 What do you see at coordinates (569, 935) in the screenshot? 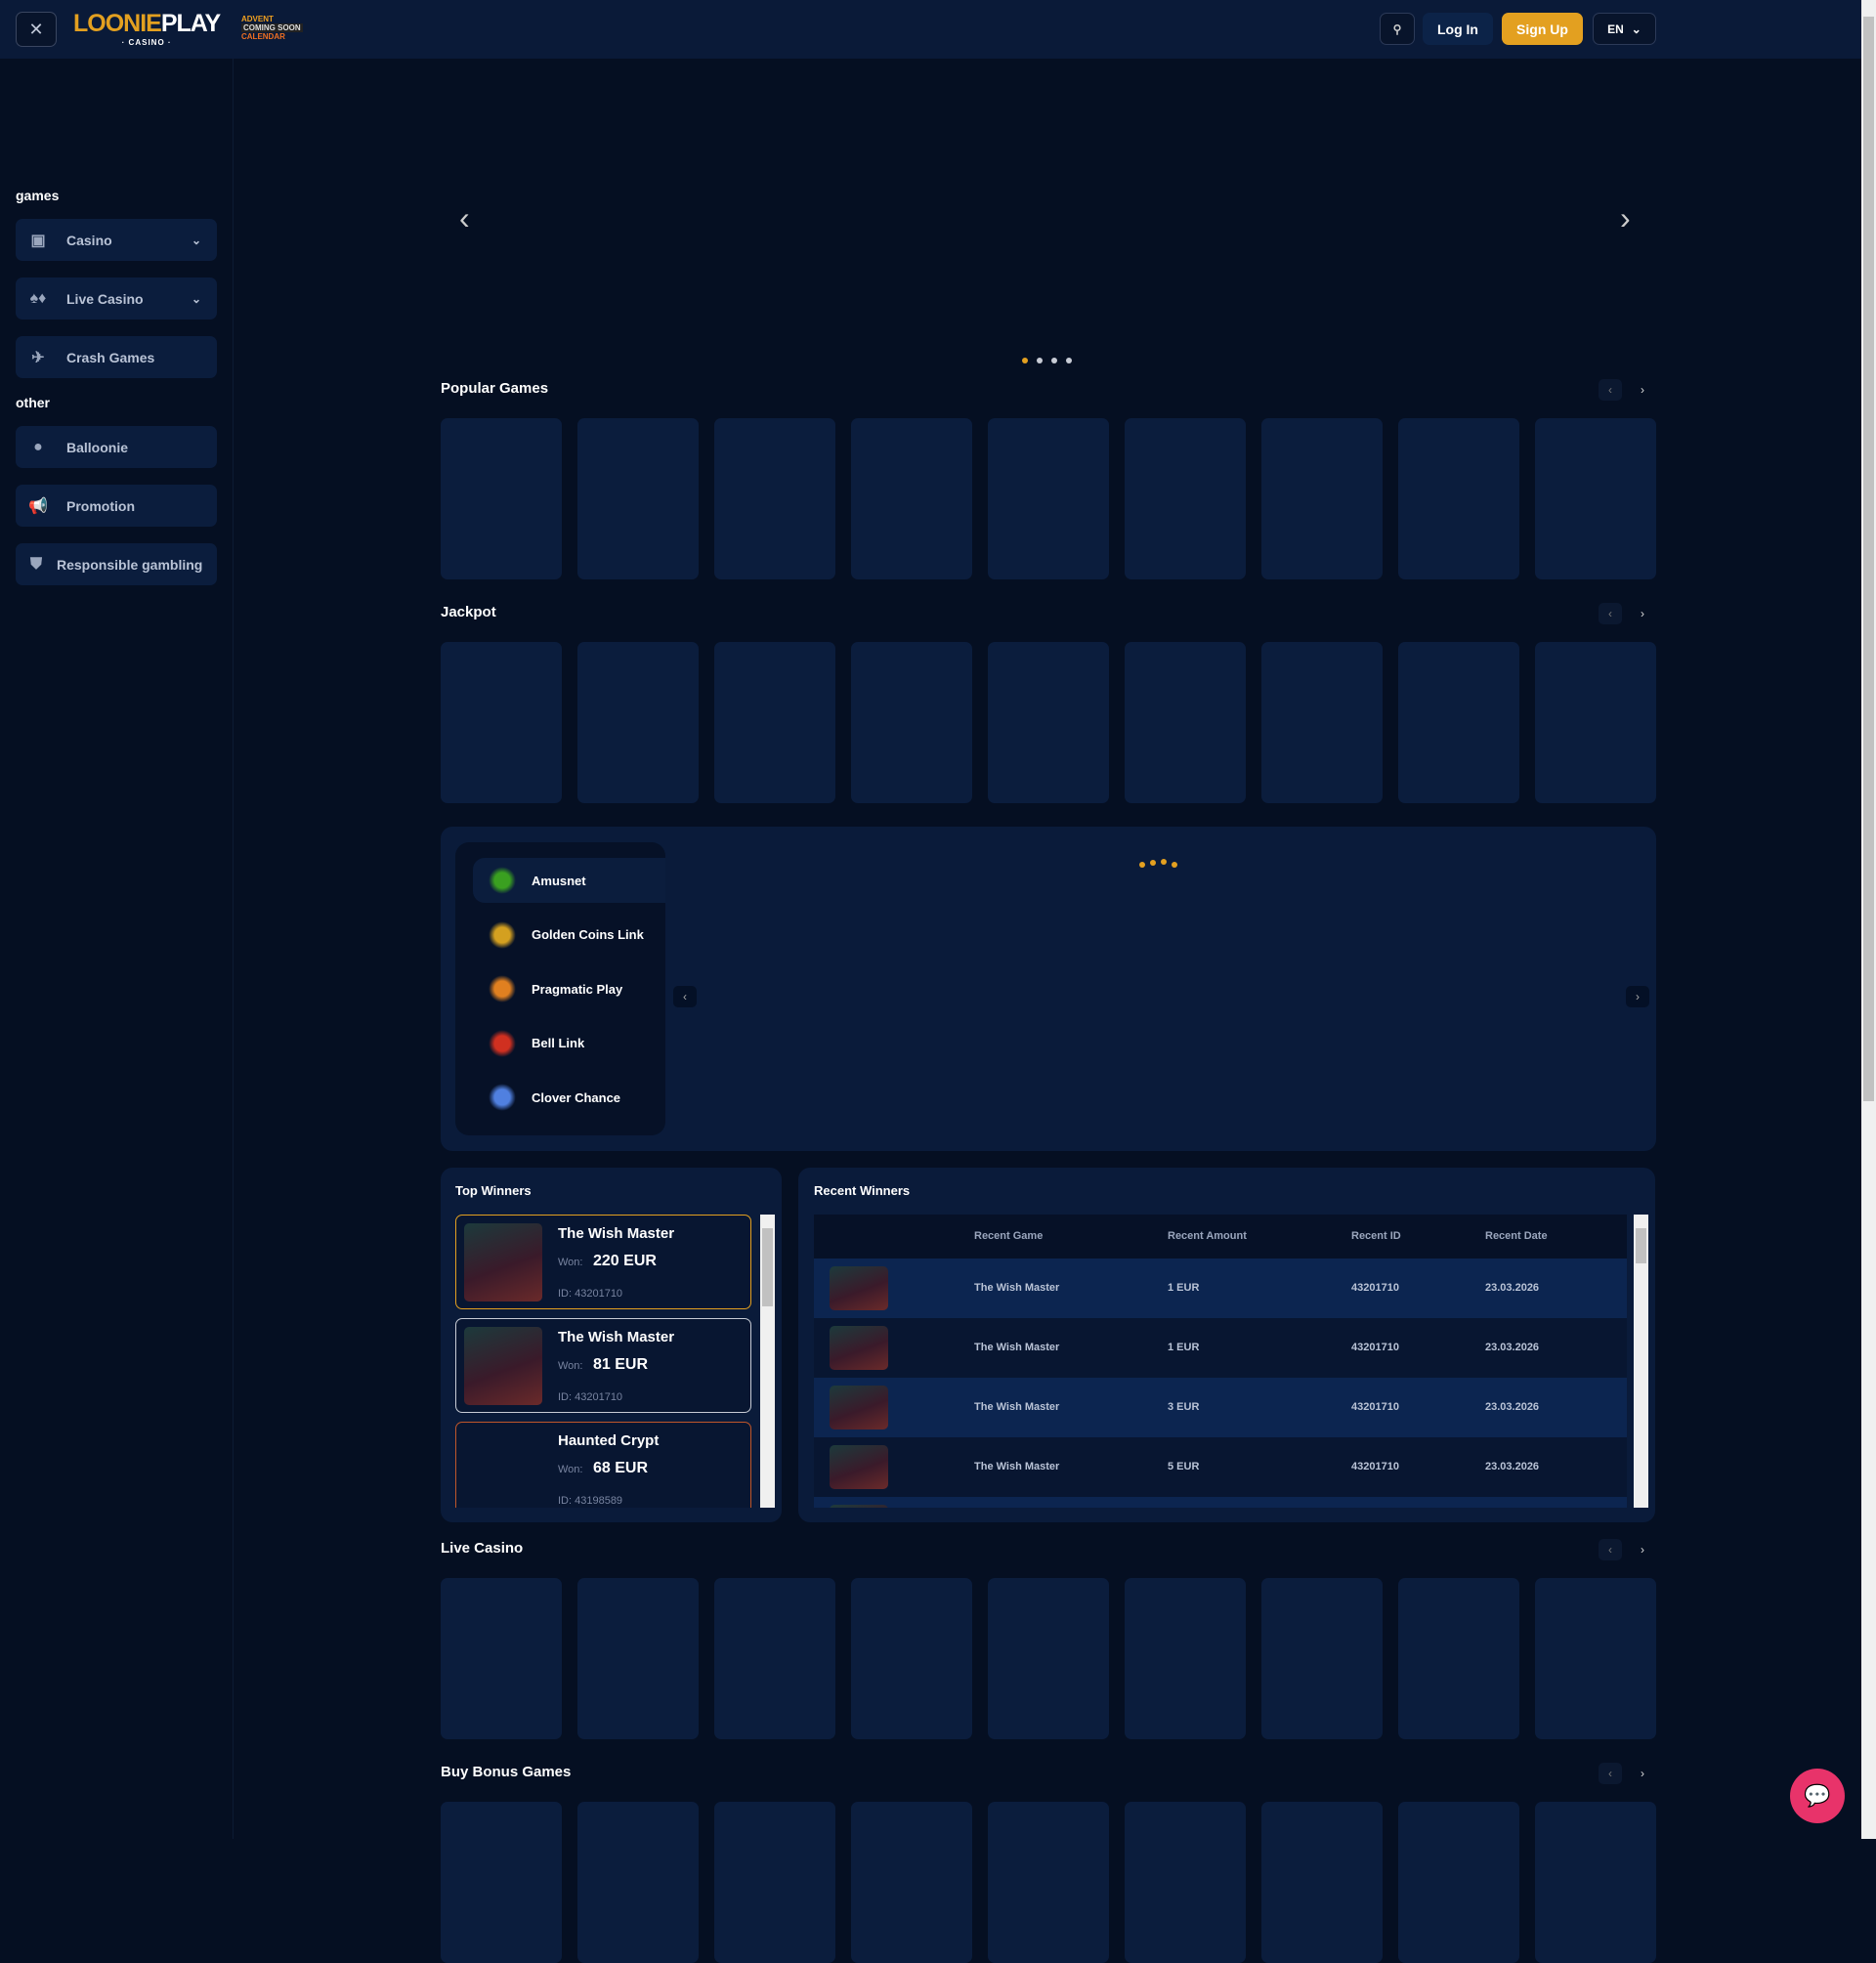
I see `provider-item: Golden Coins Link` at bounding box center [569, 935].